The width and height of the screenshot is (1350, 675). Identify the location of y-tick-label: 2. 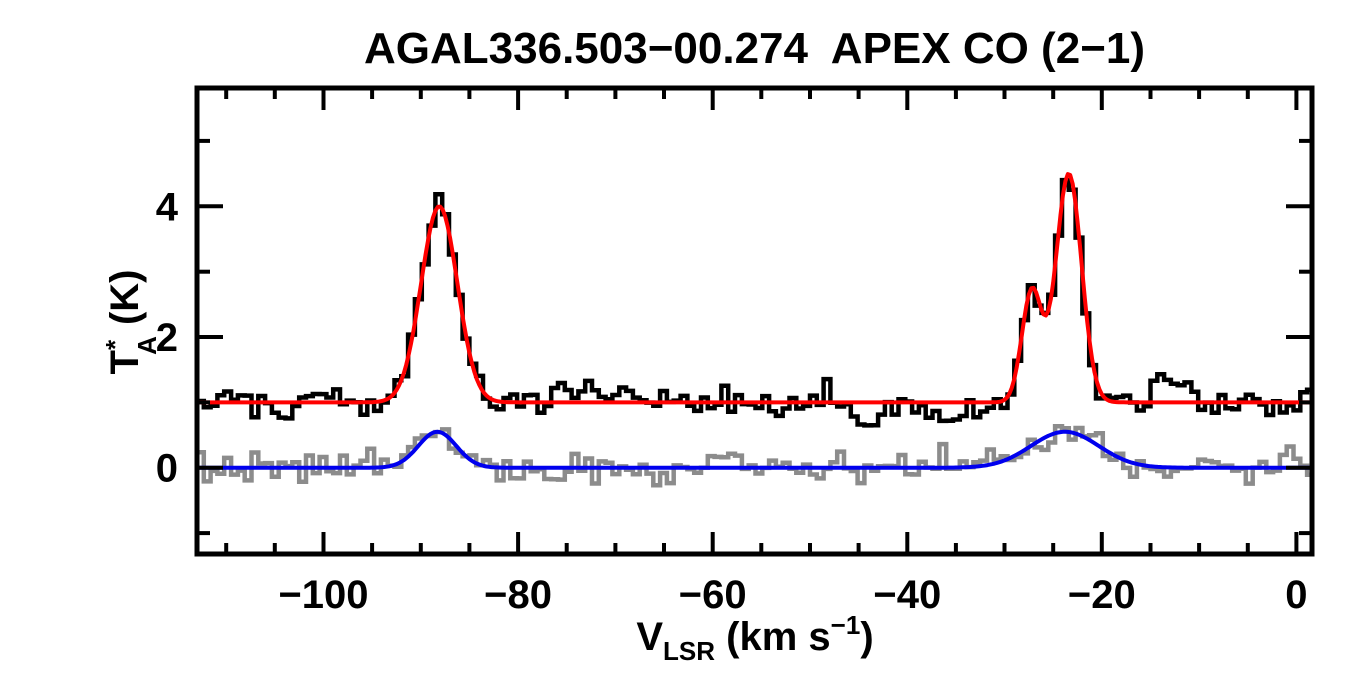
(167, 338).